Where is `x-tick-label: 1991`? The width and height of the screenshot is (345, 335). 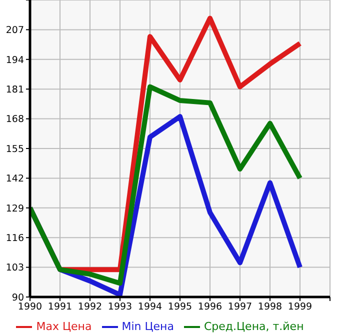 x-tick-label: 1991 is located at coordinates (60, 307).